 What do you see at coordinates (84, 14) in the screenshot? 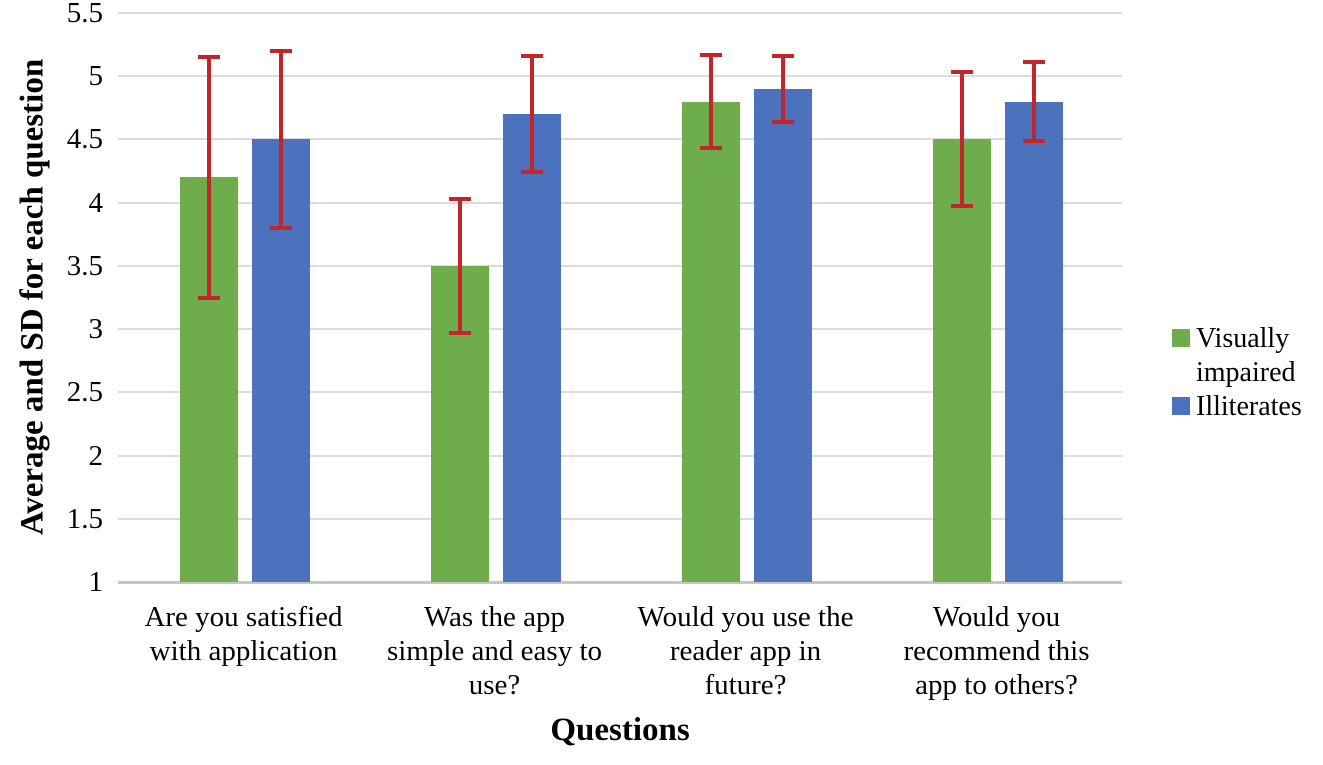
I see `y-tick-label: 5.5` at bounding box center [84, 14].